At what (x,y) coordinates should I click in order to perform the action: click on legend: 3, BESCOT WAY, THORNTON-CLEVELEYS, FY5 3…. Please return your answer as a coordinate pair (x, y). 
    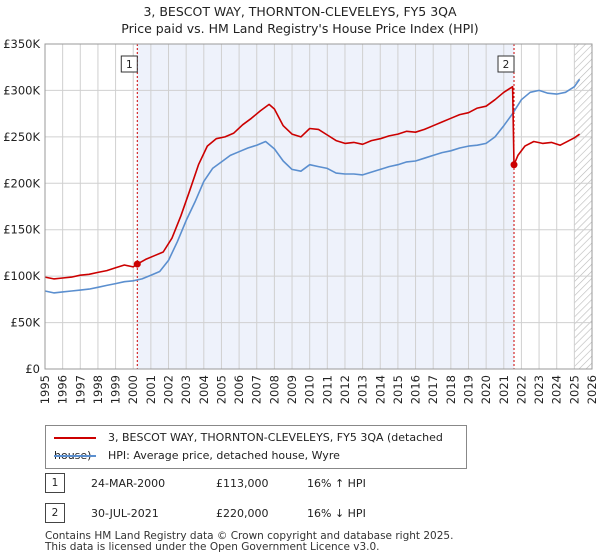
    Looking at the image, I should click on (256, 447).